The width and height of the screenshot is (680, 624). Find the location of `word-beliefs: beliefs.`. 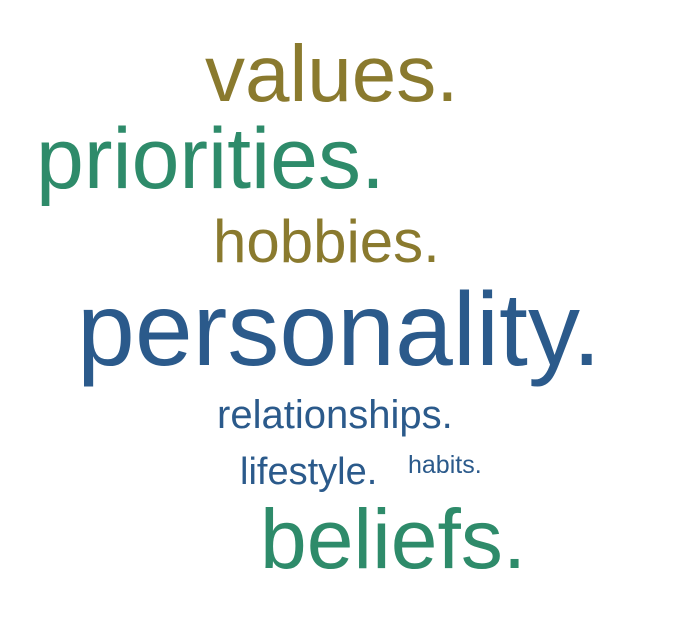

word-beliefs: beliefs. is located at coordinates (393, 539).